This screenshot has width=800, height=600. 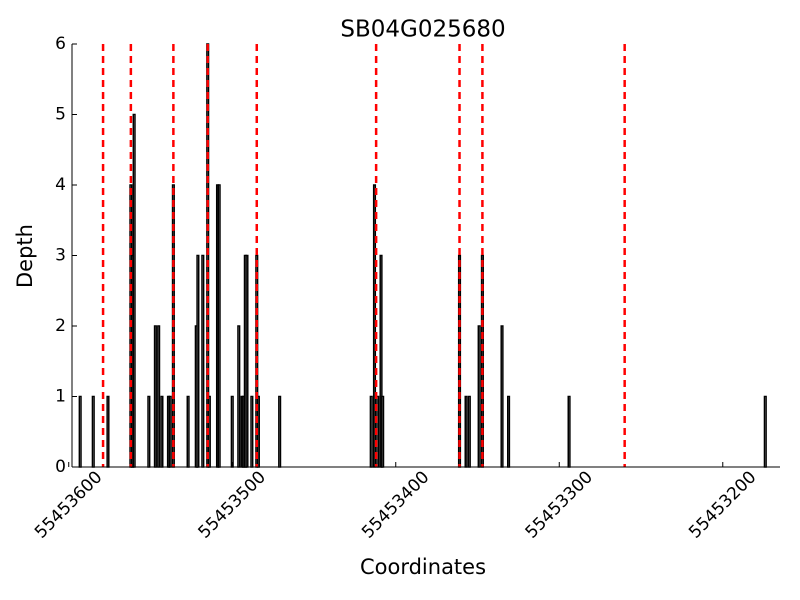 I want to click on y-tick-label: 4, so click(x=60, y=185).